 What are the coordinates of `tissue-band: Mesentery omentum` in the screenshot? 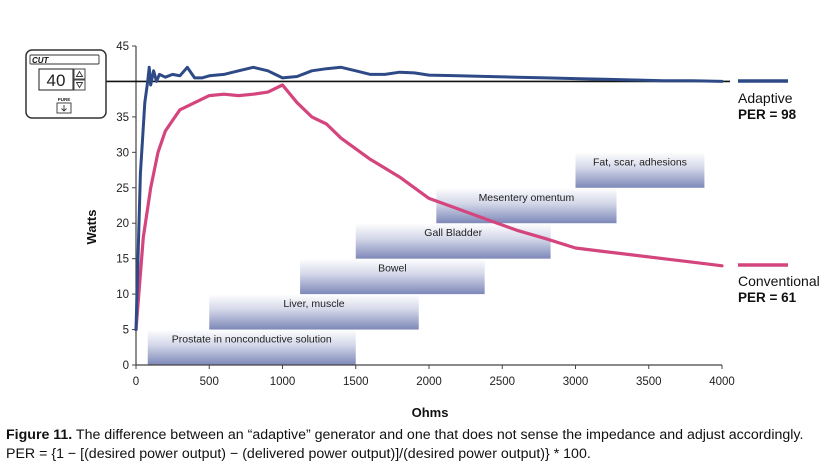 It's located at (526, 205).